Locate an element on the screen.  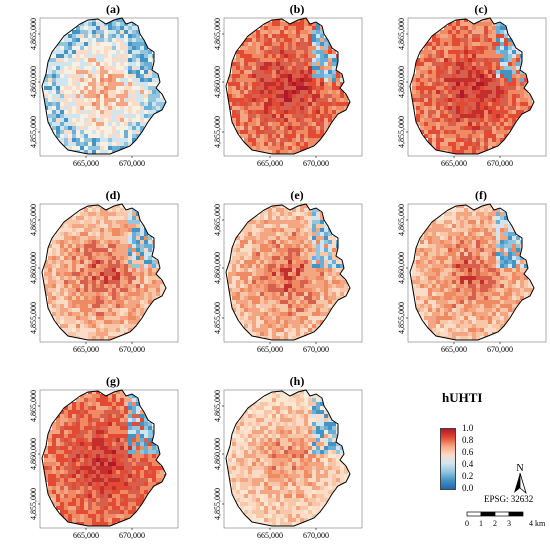
north-arrow: N is located at coordinates (520, 479).